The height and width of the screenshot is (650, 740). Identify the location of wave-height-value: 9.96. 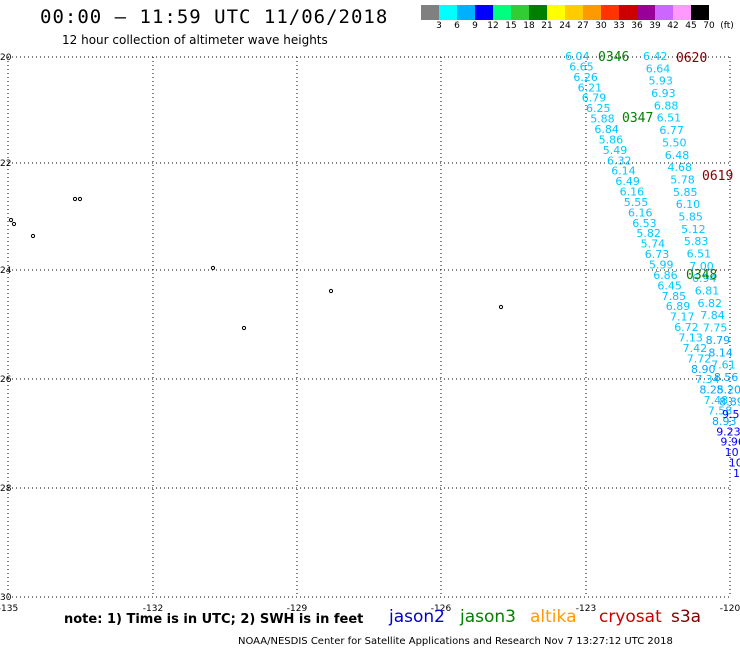
(730, 442).